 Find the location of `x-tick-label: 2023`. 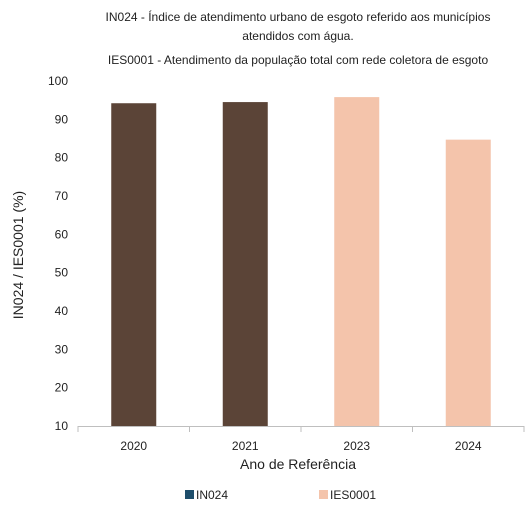

x-tick-label: 2023 is located at coordinates (356, 446).